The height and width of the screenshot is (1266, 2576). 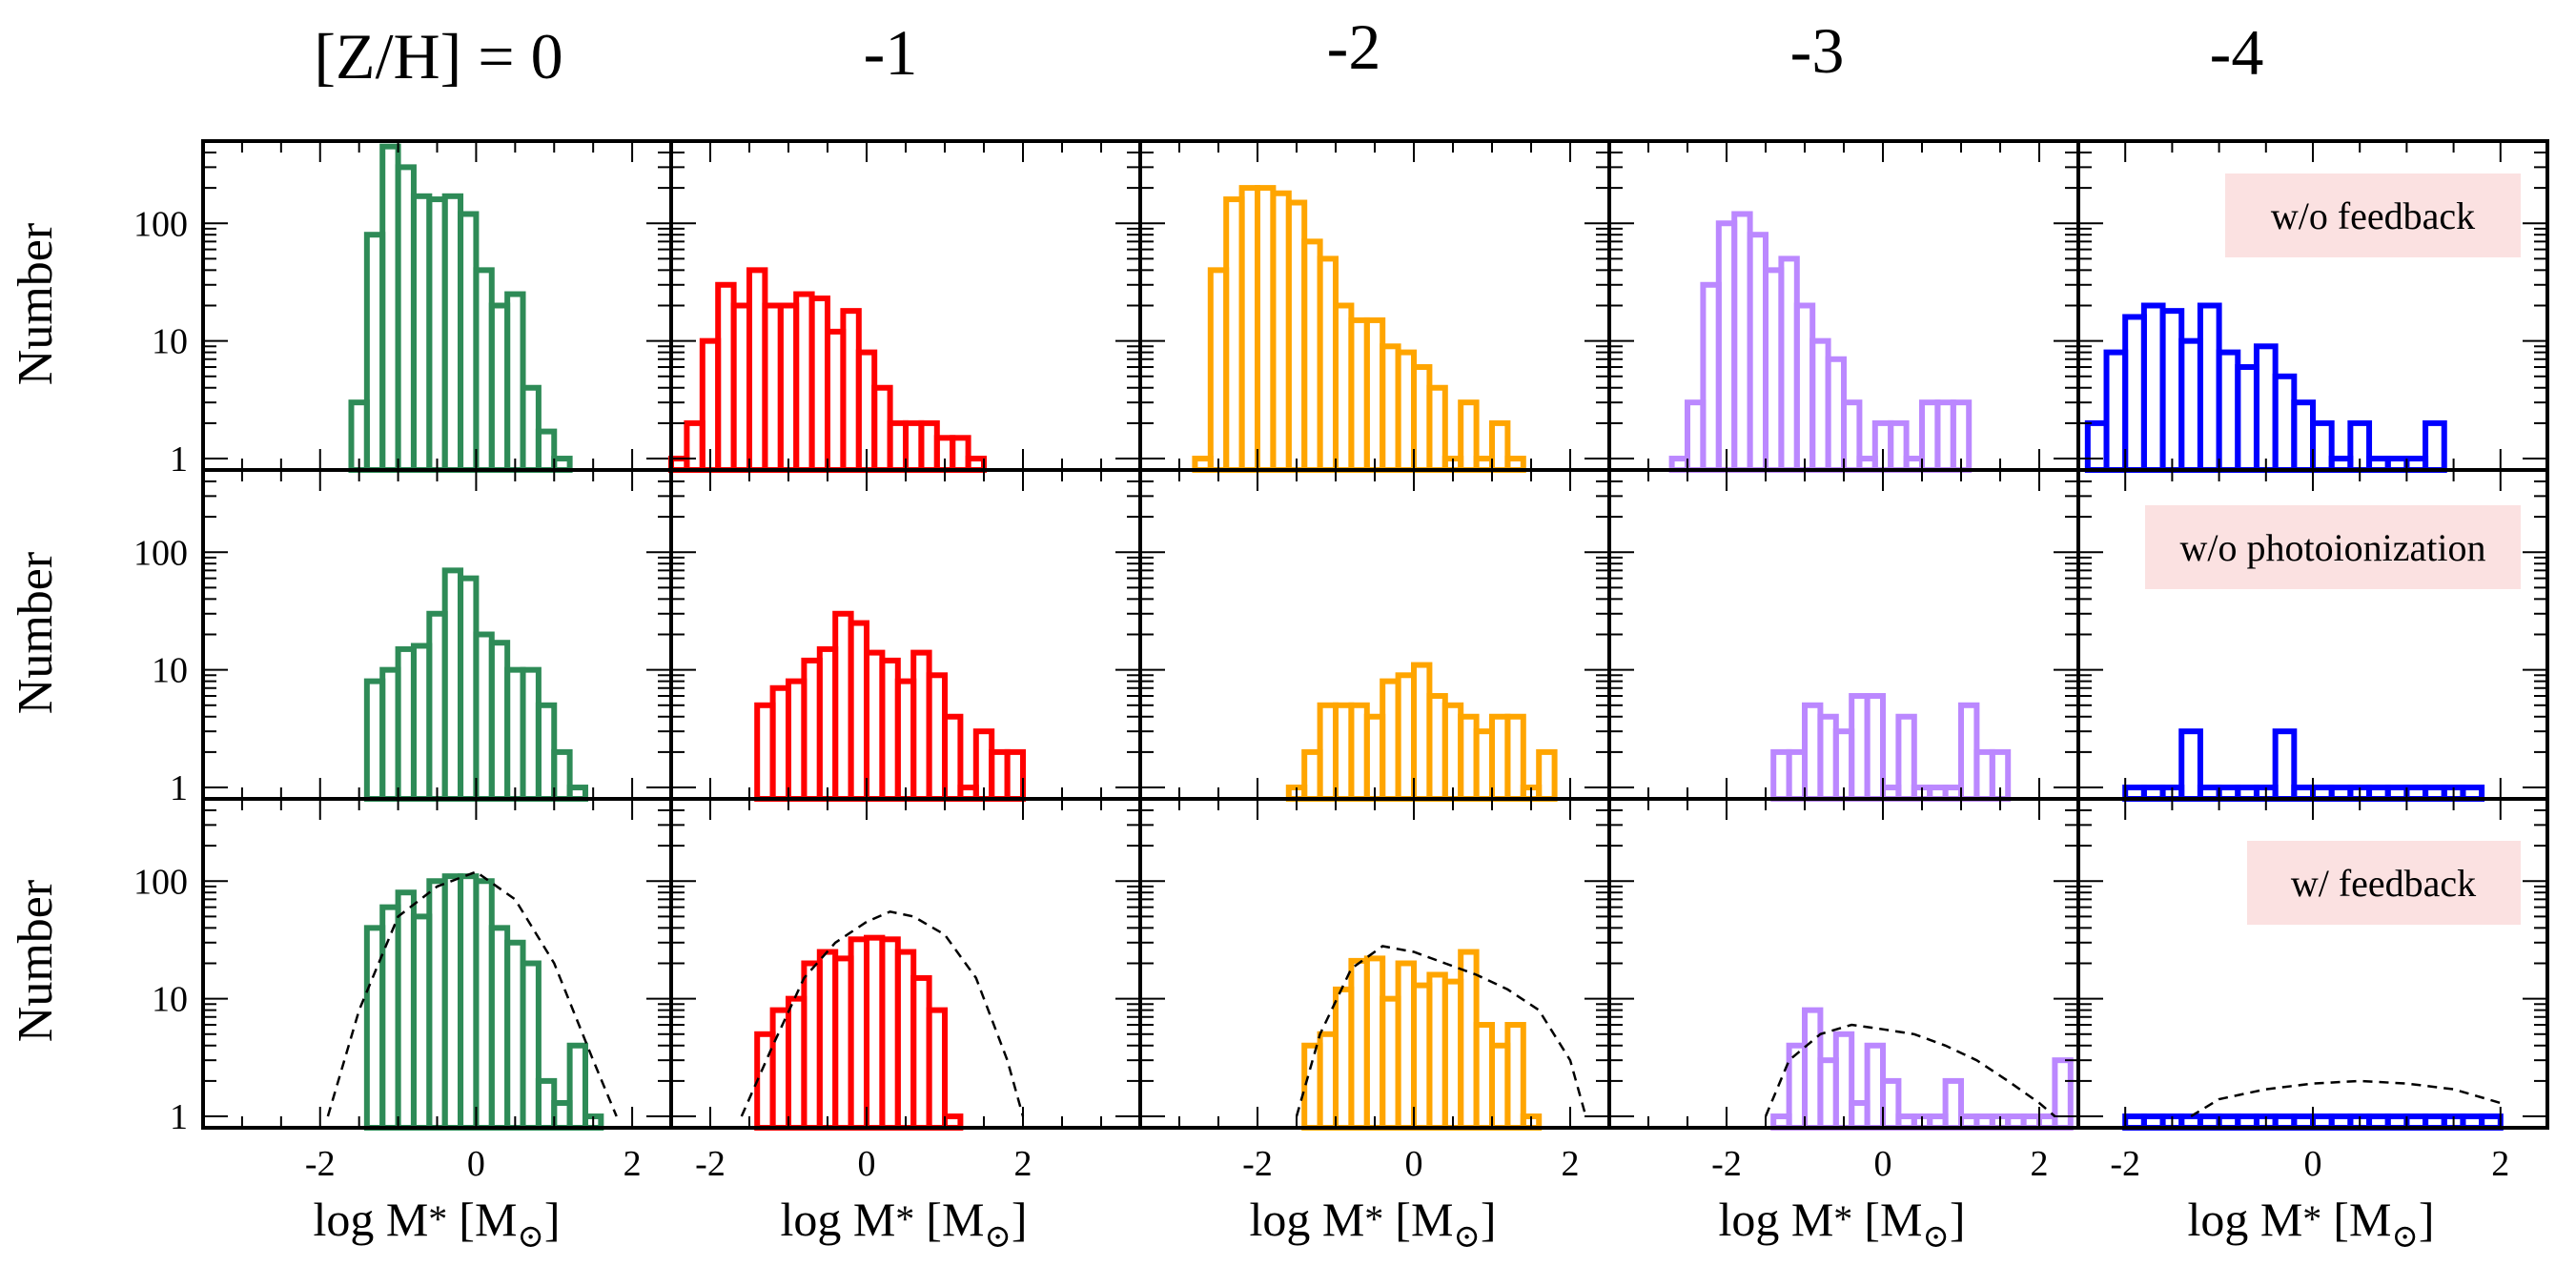 What do you see at coordinates (438, 56) in the screenshot?
I see `column-title-z0: [Z/H] = 0` at bounding box center [438, 56].